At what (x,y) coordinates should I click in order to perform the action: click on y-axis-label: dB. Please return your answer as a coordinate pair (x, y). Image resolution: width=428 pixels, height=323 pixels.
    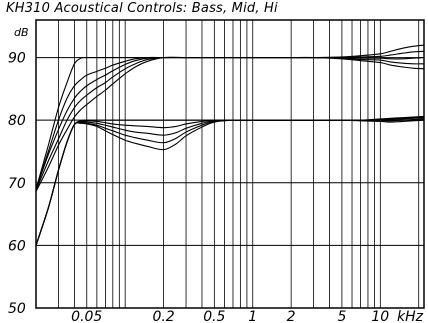
    Looking at the image, I should click on (21, 32).